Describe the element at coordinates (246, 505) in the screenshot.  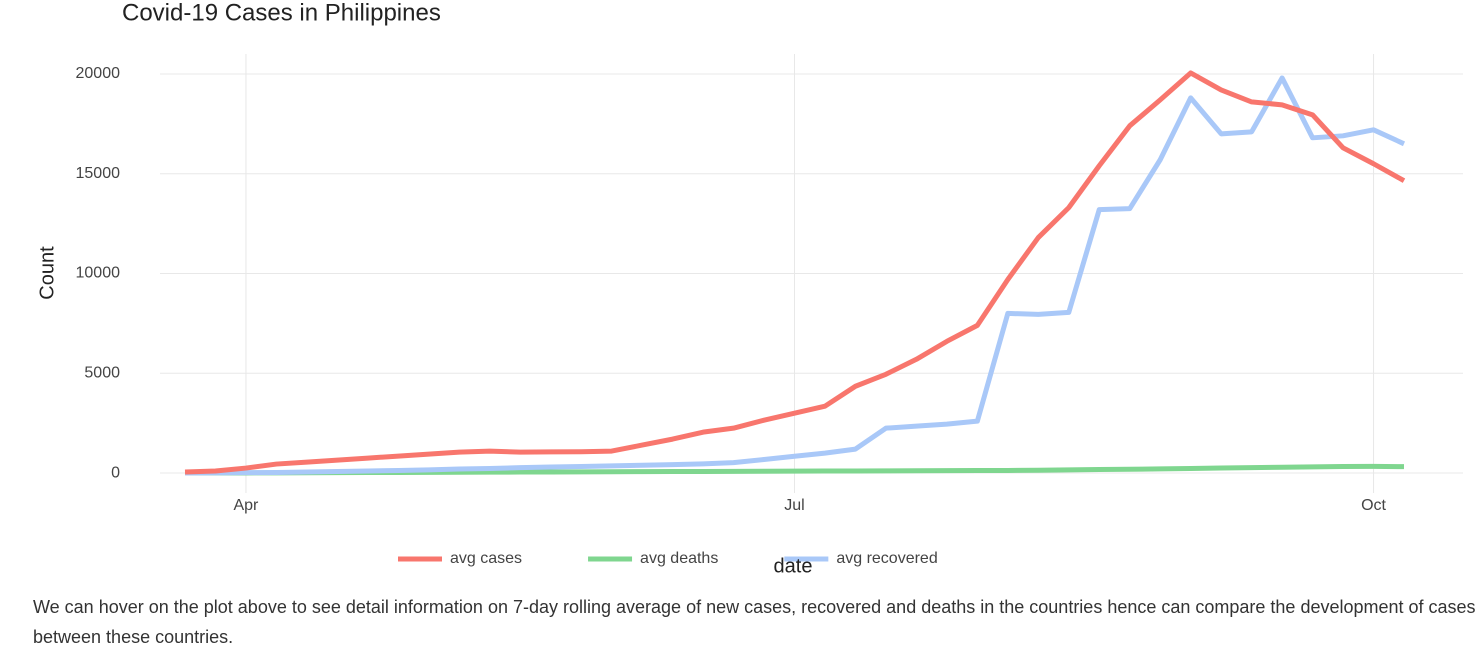
I see `x-tick-label: Apr` at that location.